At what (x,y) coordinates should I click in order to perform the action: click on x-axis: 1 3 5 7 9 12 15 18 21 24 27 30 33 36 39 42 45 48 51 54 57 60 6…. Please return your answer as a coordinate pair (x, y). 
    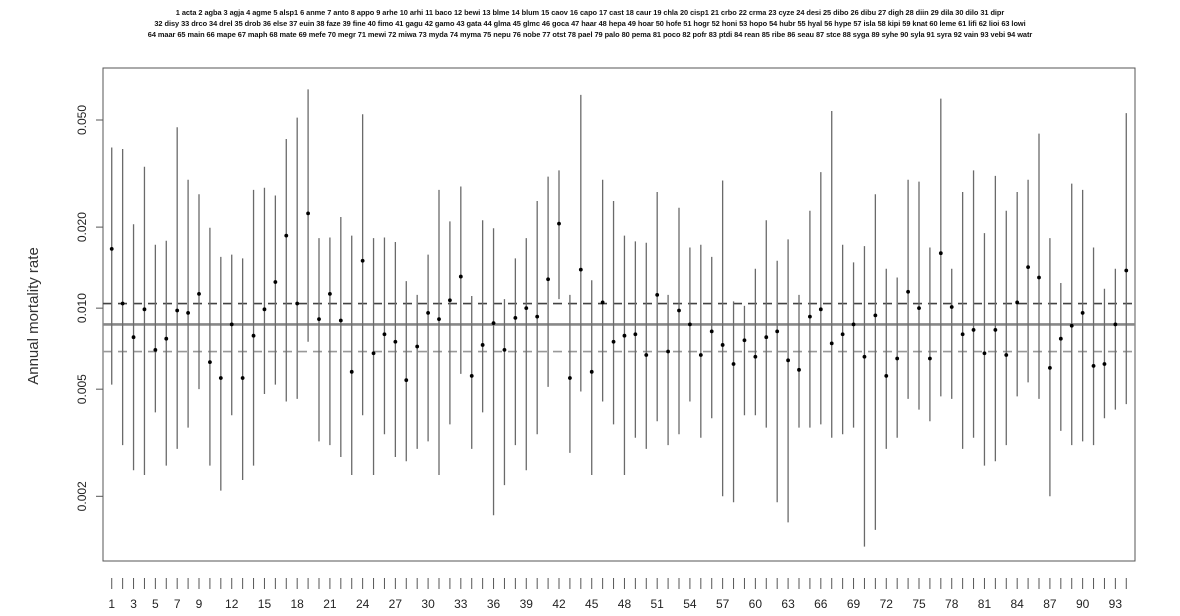
    Looking at the image, I should click on (617, 594).